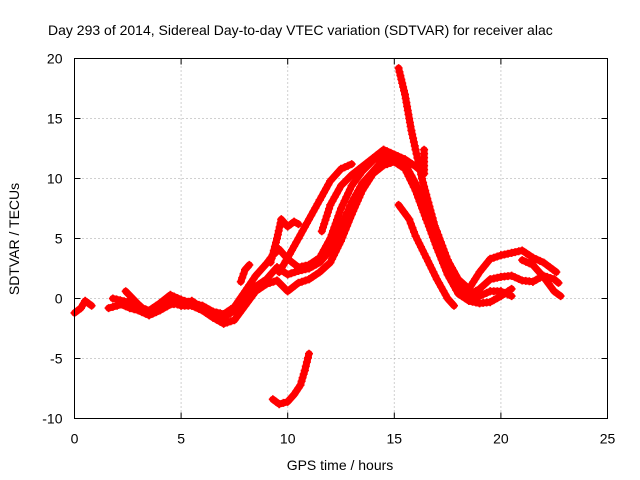 Image resolution: width=640 pixels, height=480 pixels. What do you see at coordinates (55, 119) in the screenshot?
I see `y-tick-label: 15` at bounding box center [55, 119].